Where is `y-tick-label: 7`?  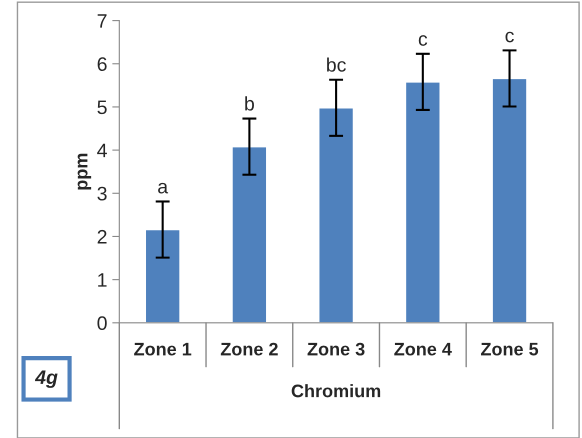
y-tick-label: 7 is located at coordinates (102, 21).